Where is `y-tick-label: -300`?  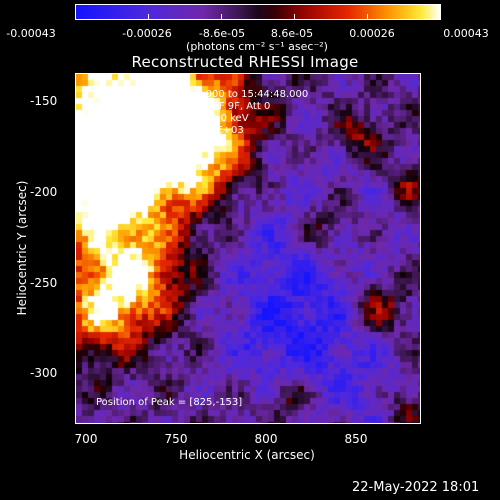 y-tick-label: -300 is located at coordinates (44, 373).